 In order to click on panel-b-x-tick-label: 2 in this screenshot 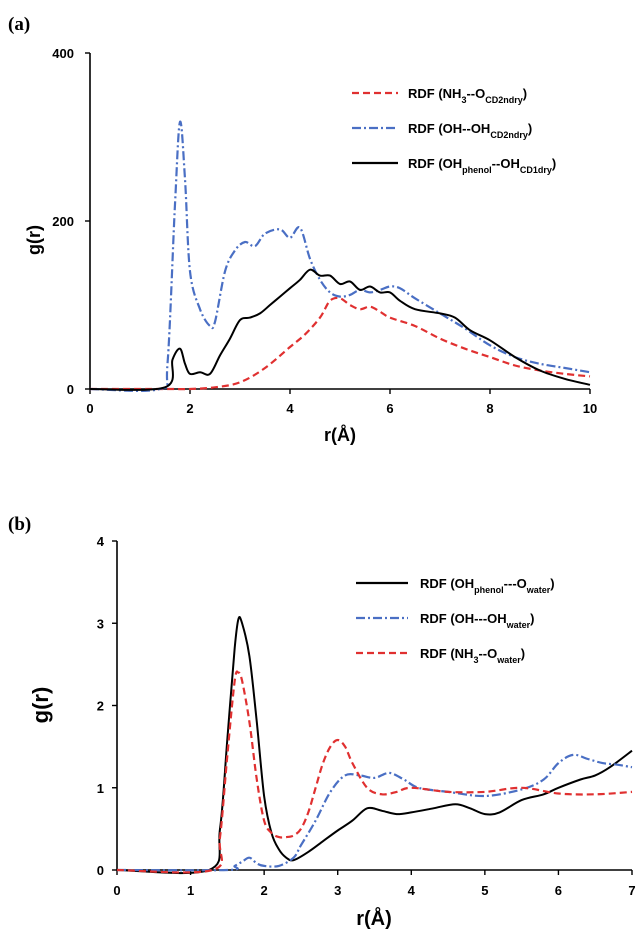, I will do `click(264, 890)`.